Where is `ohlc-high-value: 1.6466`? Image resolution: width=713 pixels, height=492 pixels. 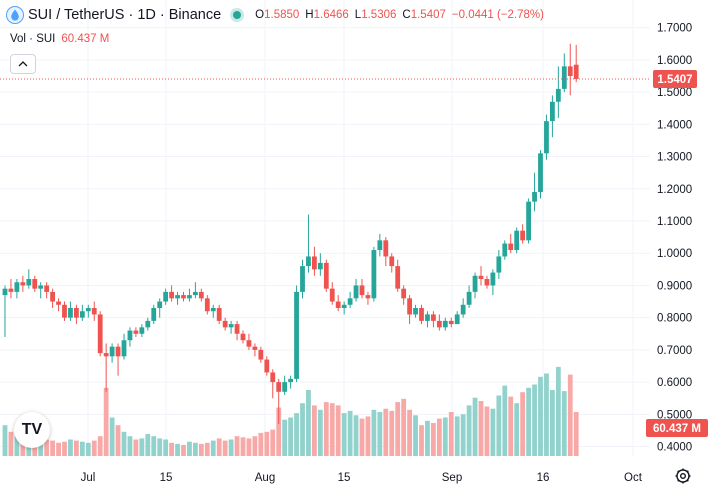
ohlc-high-value: 1.6466 is located at coordinates (331, 15).